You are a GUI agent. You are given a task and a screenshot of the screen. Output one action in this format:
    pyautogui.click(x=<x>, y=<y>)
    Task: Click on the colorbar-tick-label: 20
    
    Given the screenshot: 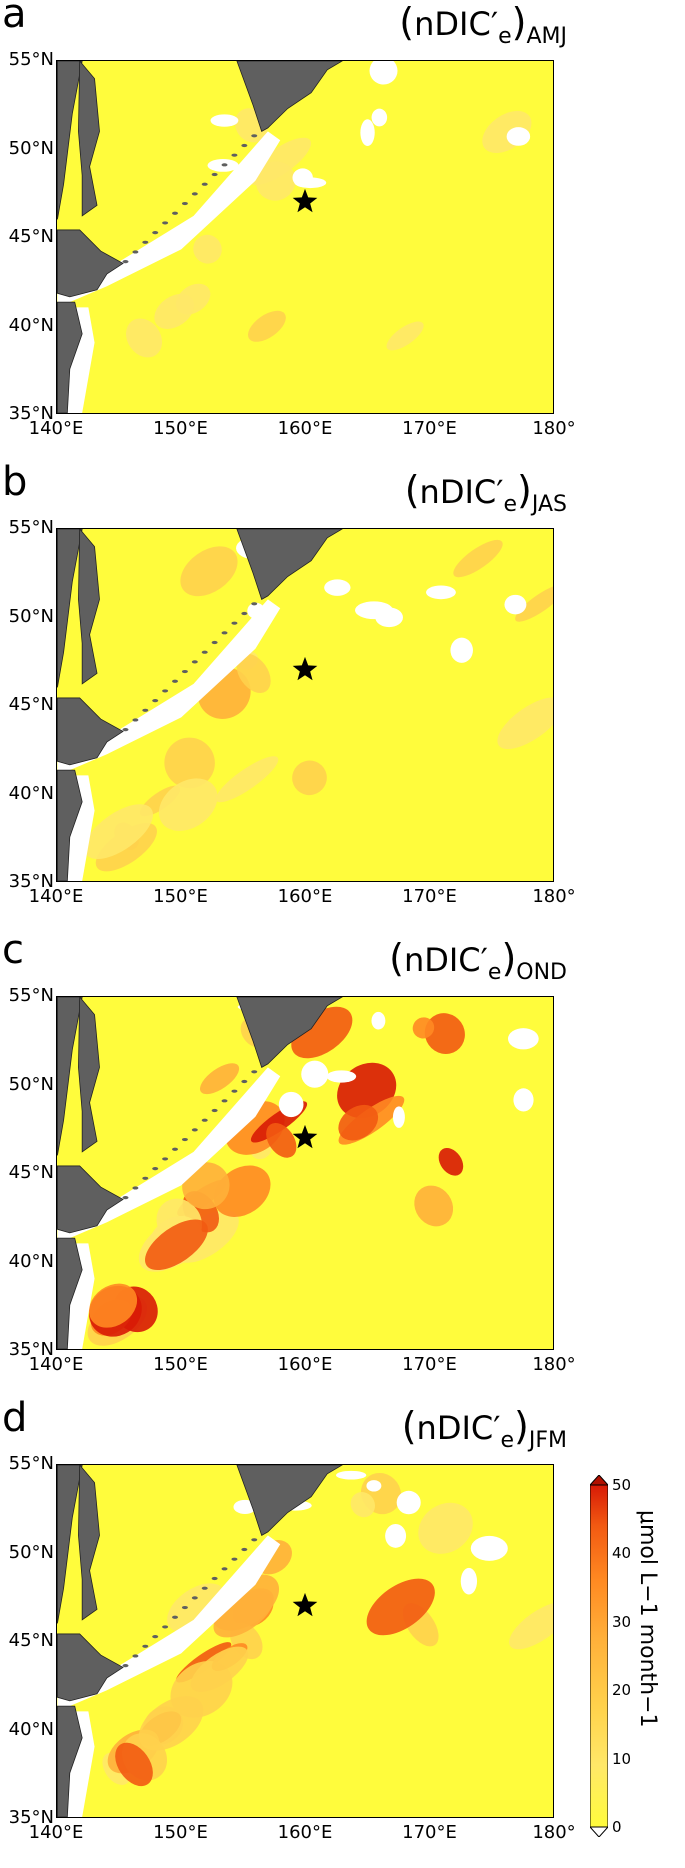 What is the action you would take?
    pyautogui.click(x=622, y=1690)
    